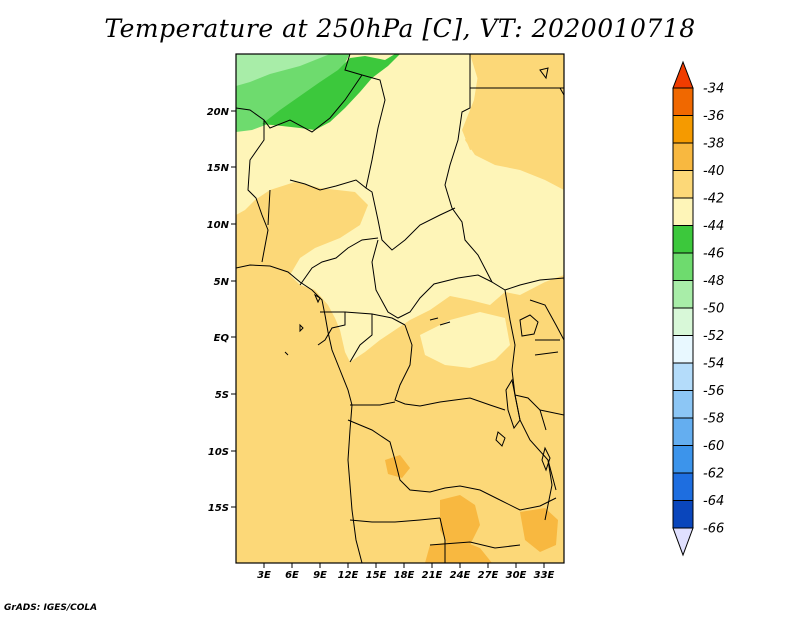 The image size is (800, 618). I want to click on longitude-labels: 3E 6E 9E 12E 15E 18E 21E 24E 27E 30E 33E, so click(405, 575).